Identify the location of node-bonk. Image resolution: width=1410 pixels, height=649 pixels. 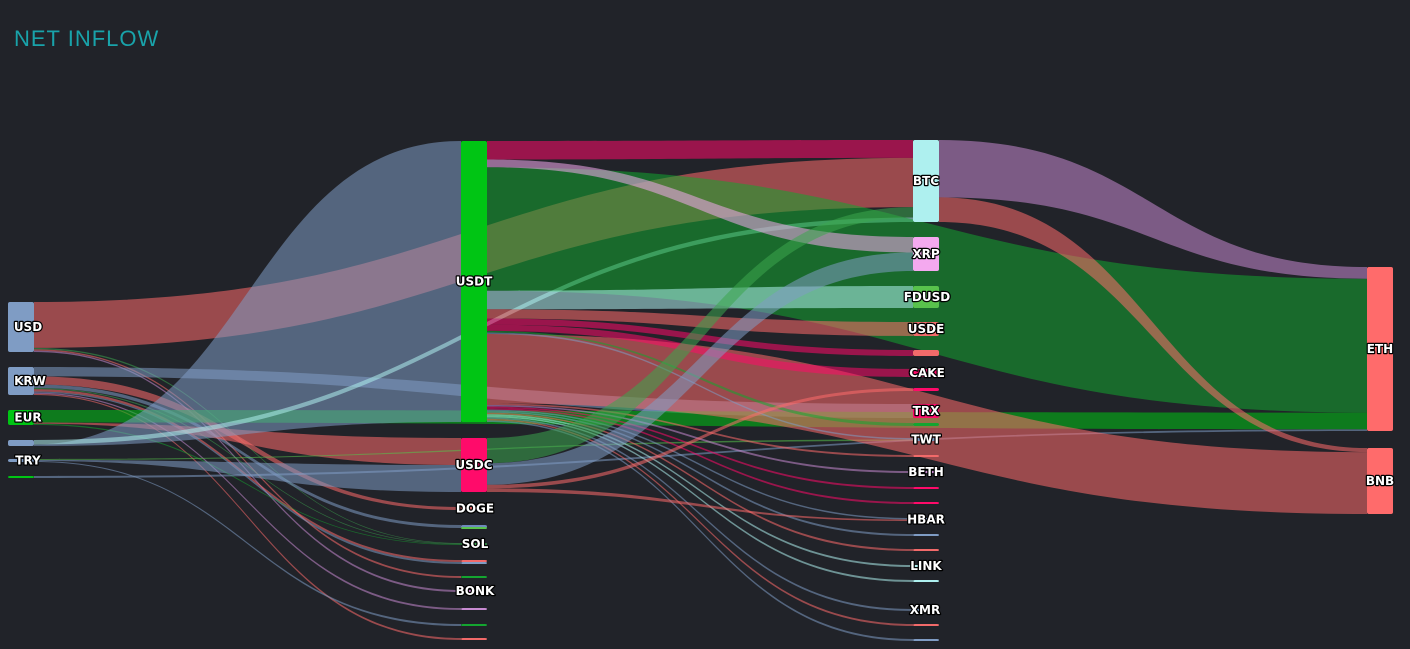
(474, 591).